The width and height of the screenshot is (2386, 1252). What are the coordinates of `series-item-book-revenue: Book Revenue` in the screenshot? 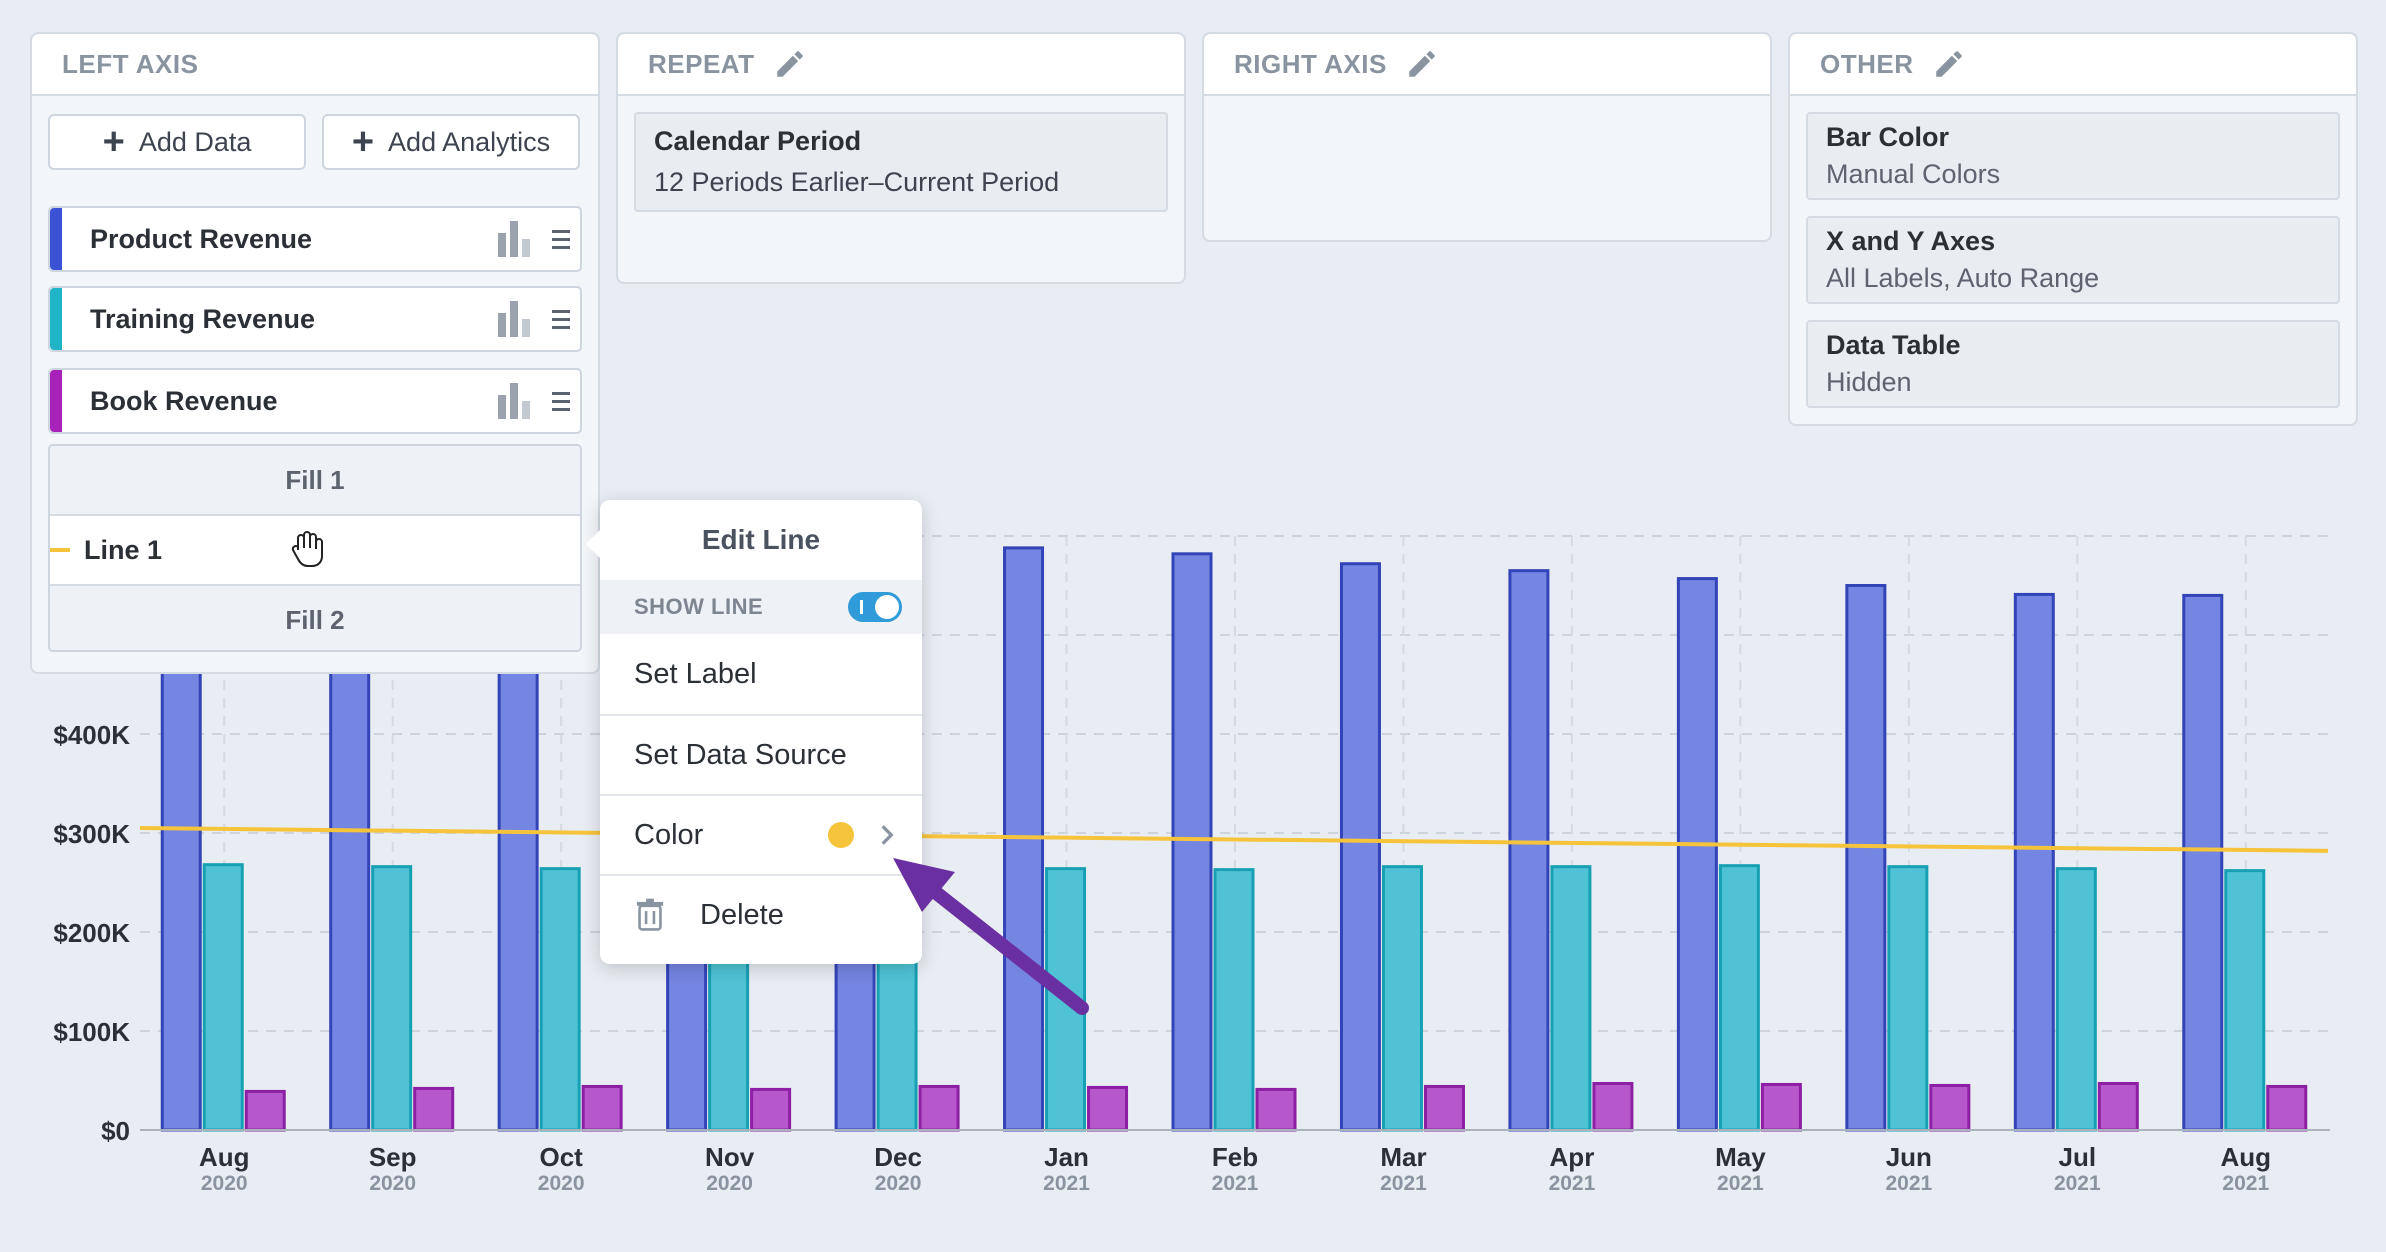 It's located at (315, 401).